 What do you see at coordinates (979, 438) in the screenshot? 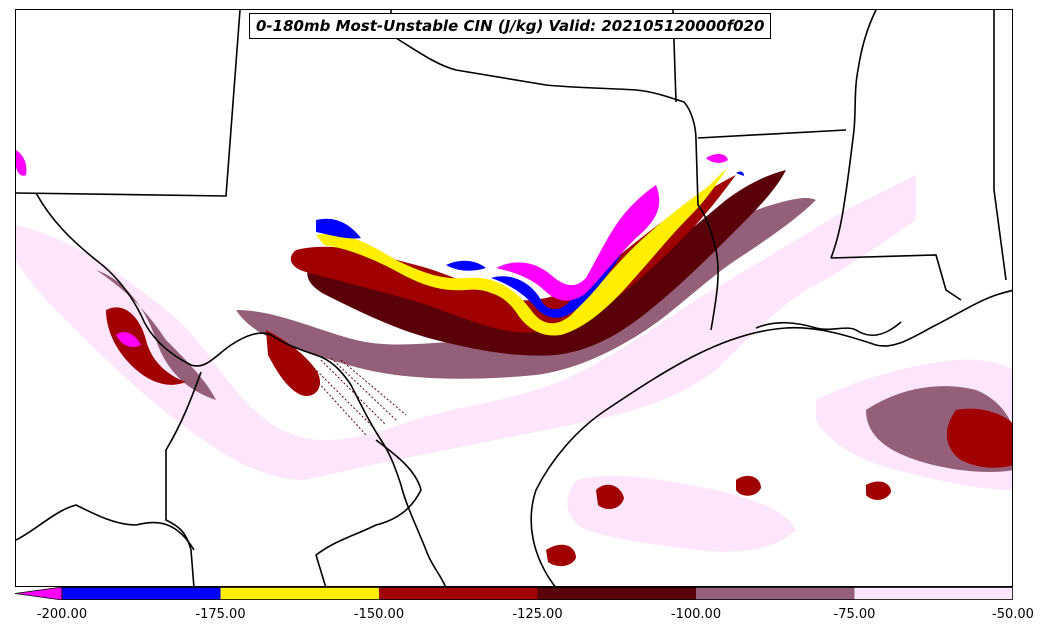
I see `cin-red-gulf` at bounding box center [979, 438].